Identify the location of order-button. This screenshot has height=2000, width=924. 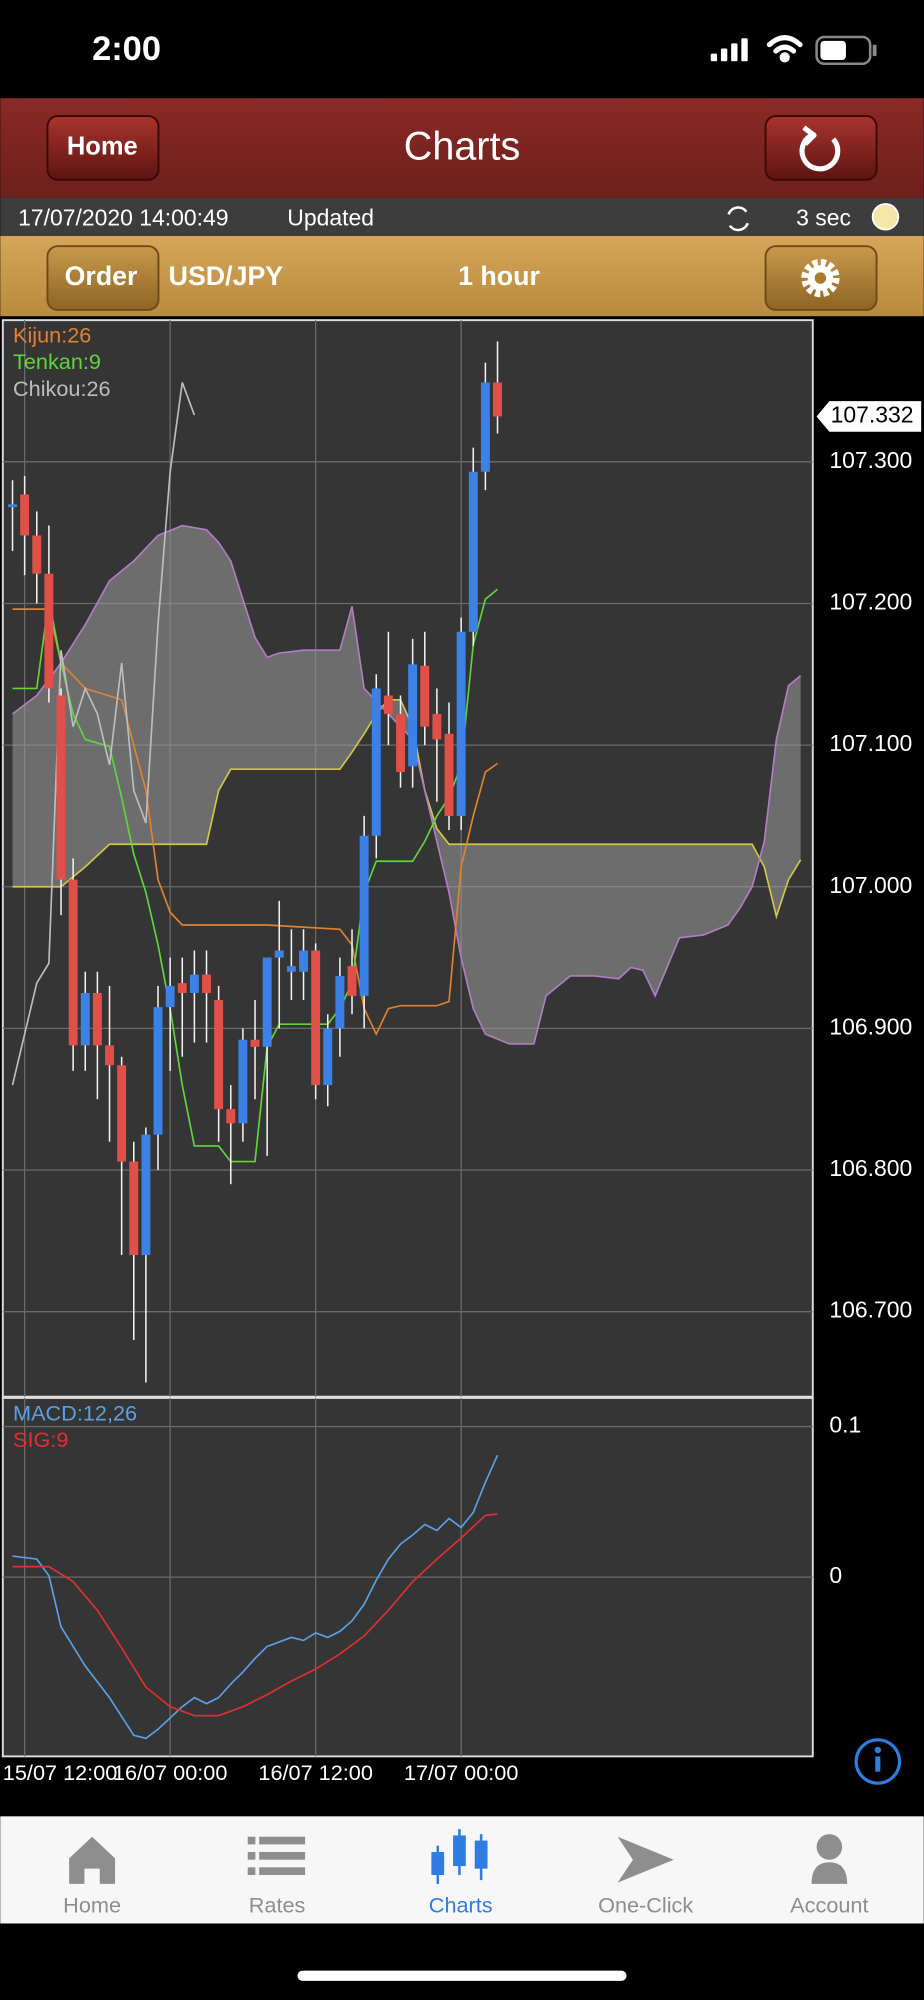
(103, 278).